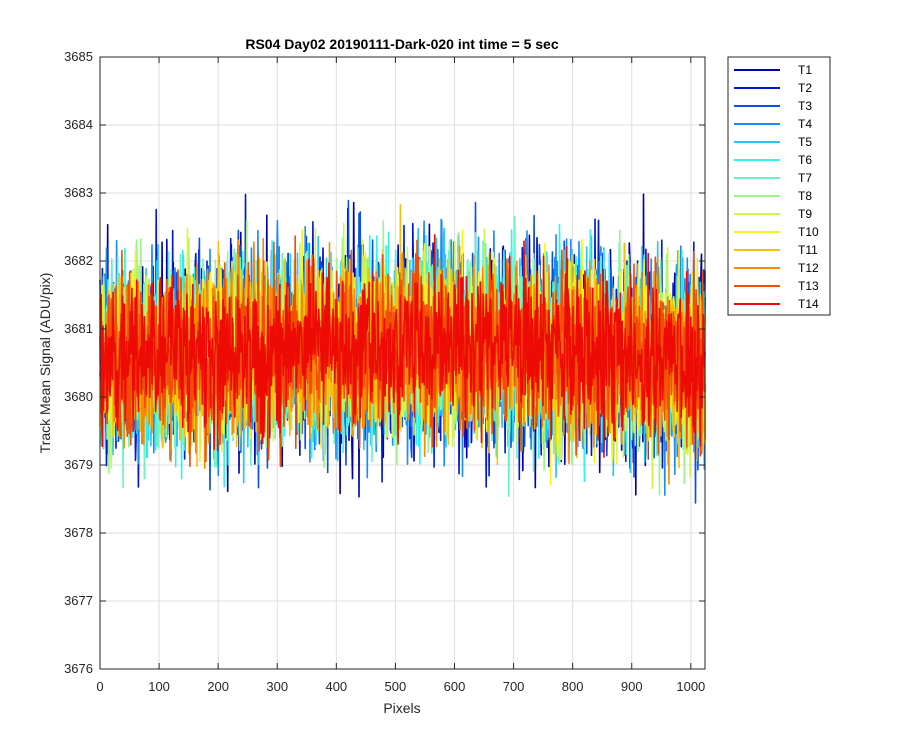  What do you see at coordinates (514, 686) in the screenshot?
I see `x-tick-label: 700` at bounding box center [514, 686].